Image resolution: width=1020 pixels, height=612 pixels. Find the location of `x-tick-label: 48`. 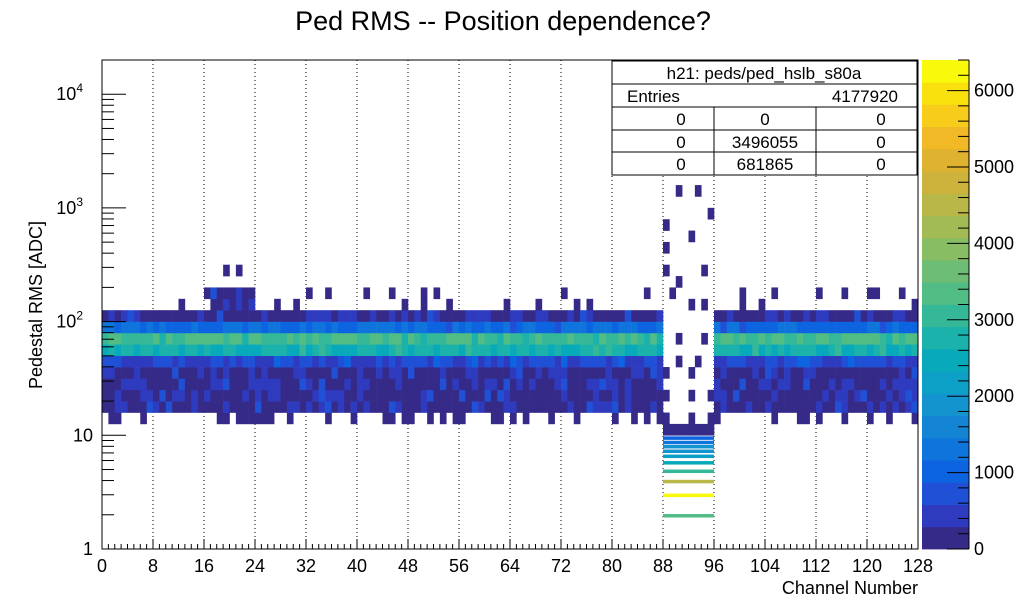

x-tick-label: 48 is located at coordinates (408, 566).